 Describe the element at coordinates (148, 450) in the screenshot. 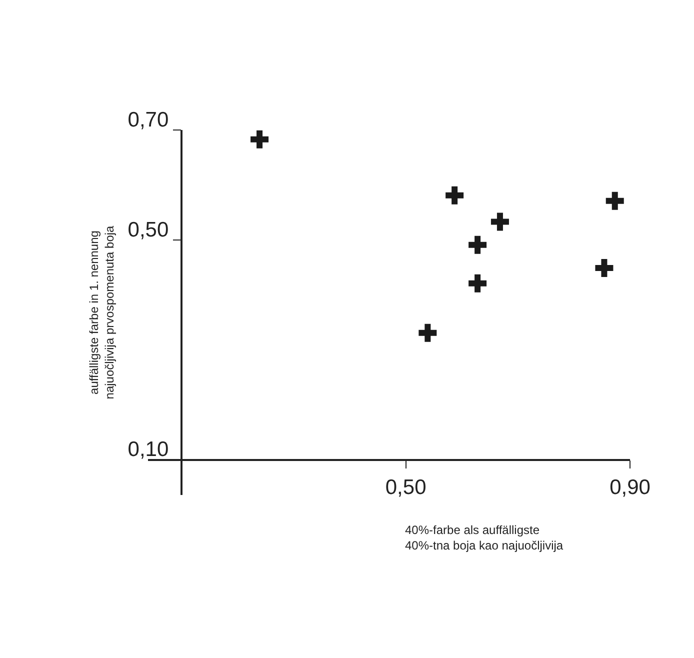

I see `y-tick-label: 0,10` at that location.